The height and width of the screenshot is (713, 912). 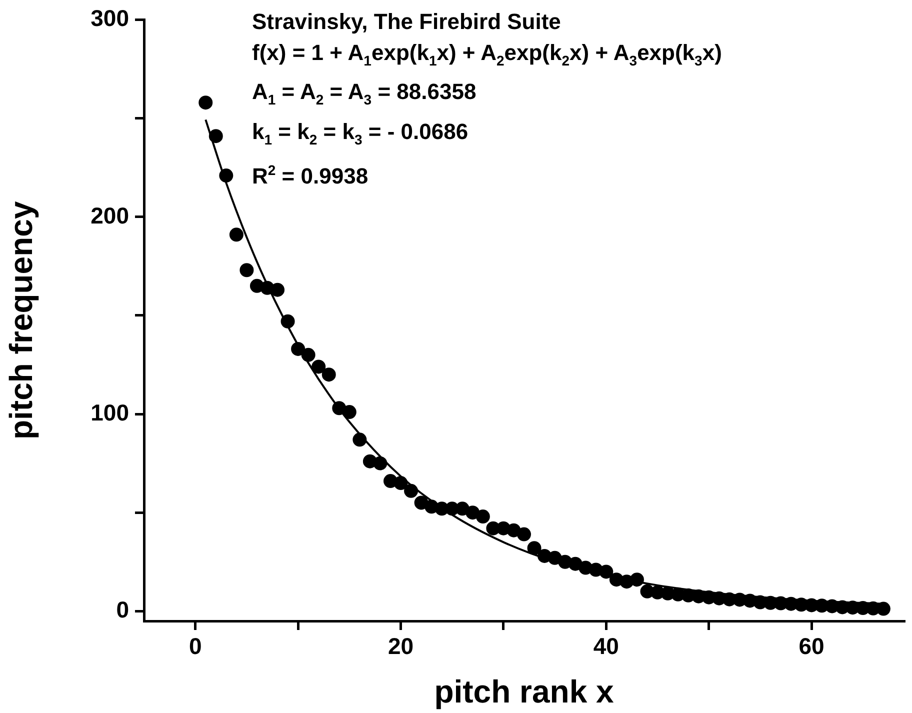 I want to click on x-tick-label: 60, so click(x=811, y=646).